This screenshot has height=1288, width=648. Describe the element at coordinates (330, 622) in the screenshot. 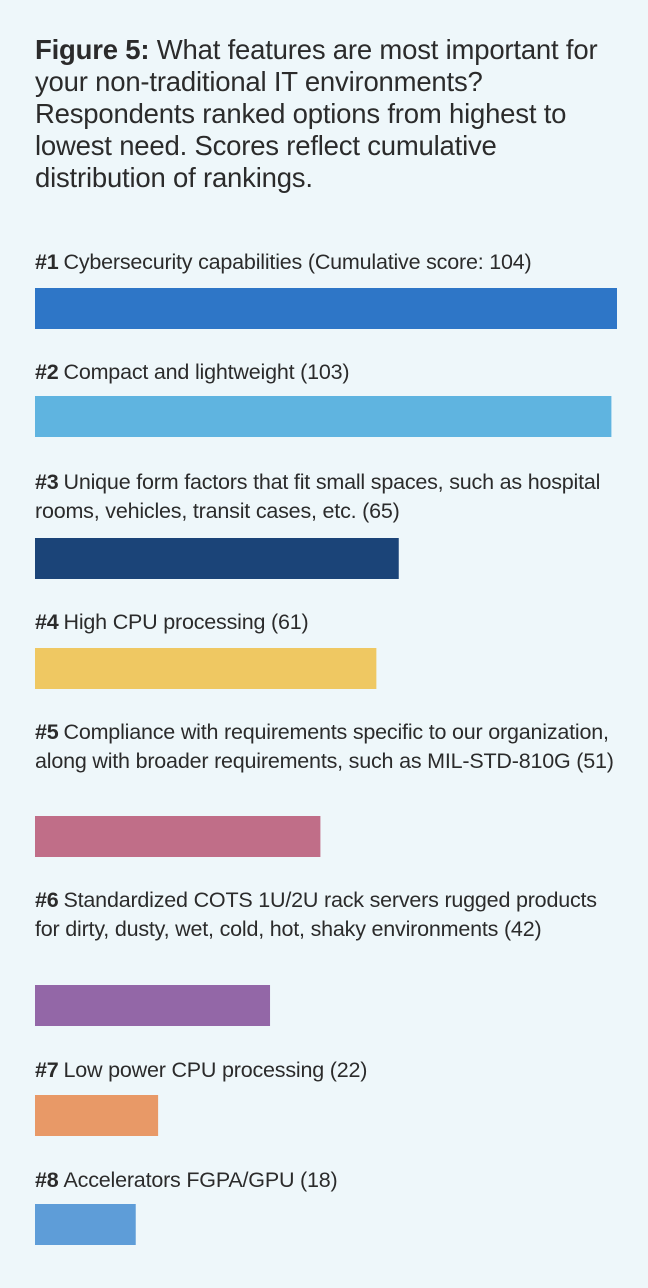

I see `bar-label-4: #4 High CPU processing (61)` at that location.